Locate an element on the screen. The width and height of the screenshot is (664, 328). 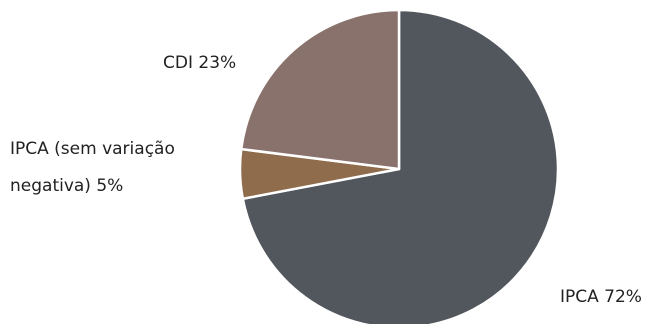
pie-slice-cdi is located at coordinates (320, 89).